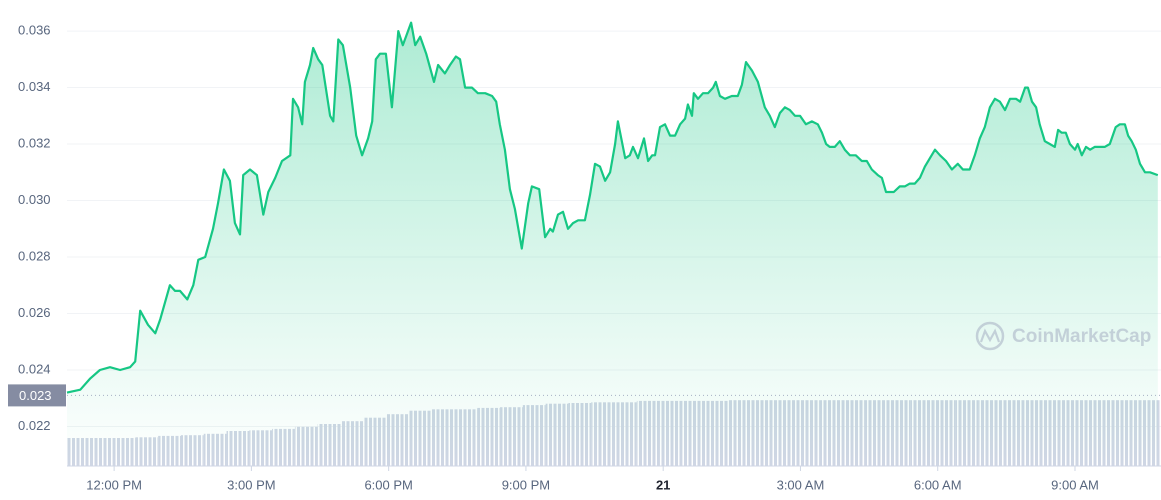 The image size is (1161, 500). What do you see at coordinates (114, 484) in the screenshot?
I see `x-tick-label: 12:00 PM` at bounding box center [114, 484].